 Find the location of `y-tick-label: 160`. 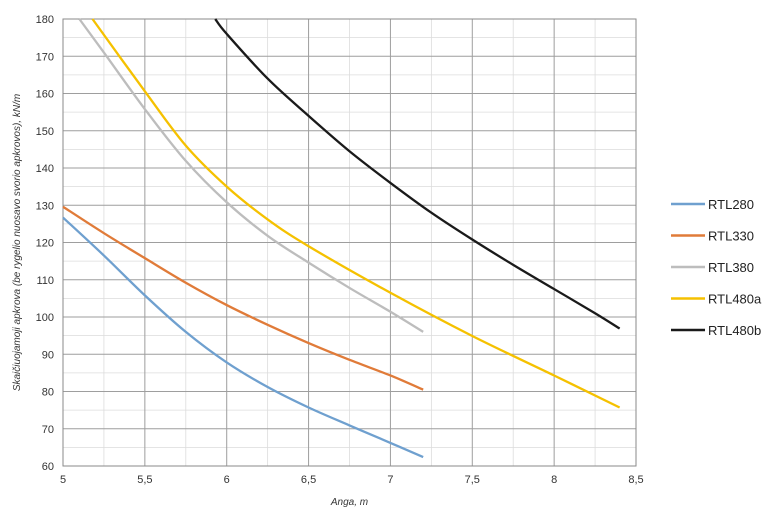

y-tick-label: 160 is located at coordinates (45, 95).